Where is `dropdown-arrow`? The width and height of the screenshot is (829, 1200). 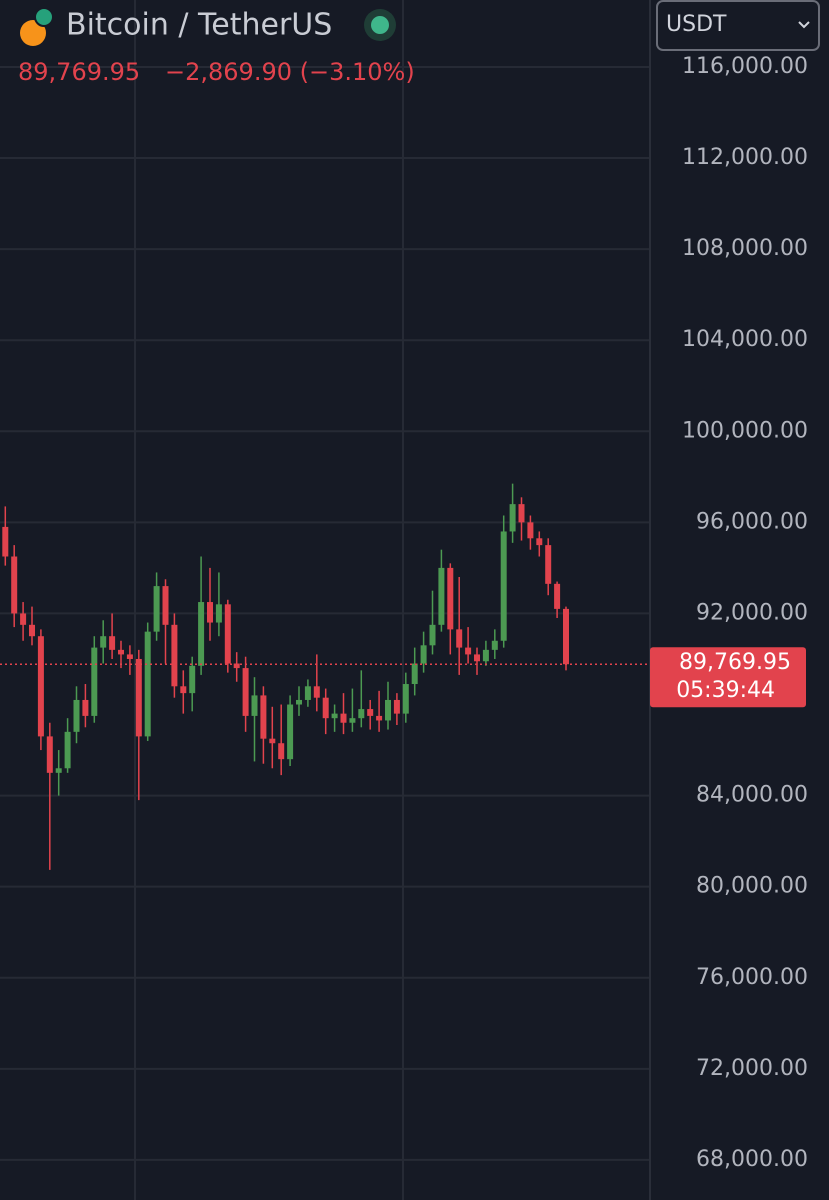
dropdown-arrow is located at coordinates (804, 25).